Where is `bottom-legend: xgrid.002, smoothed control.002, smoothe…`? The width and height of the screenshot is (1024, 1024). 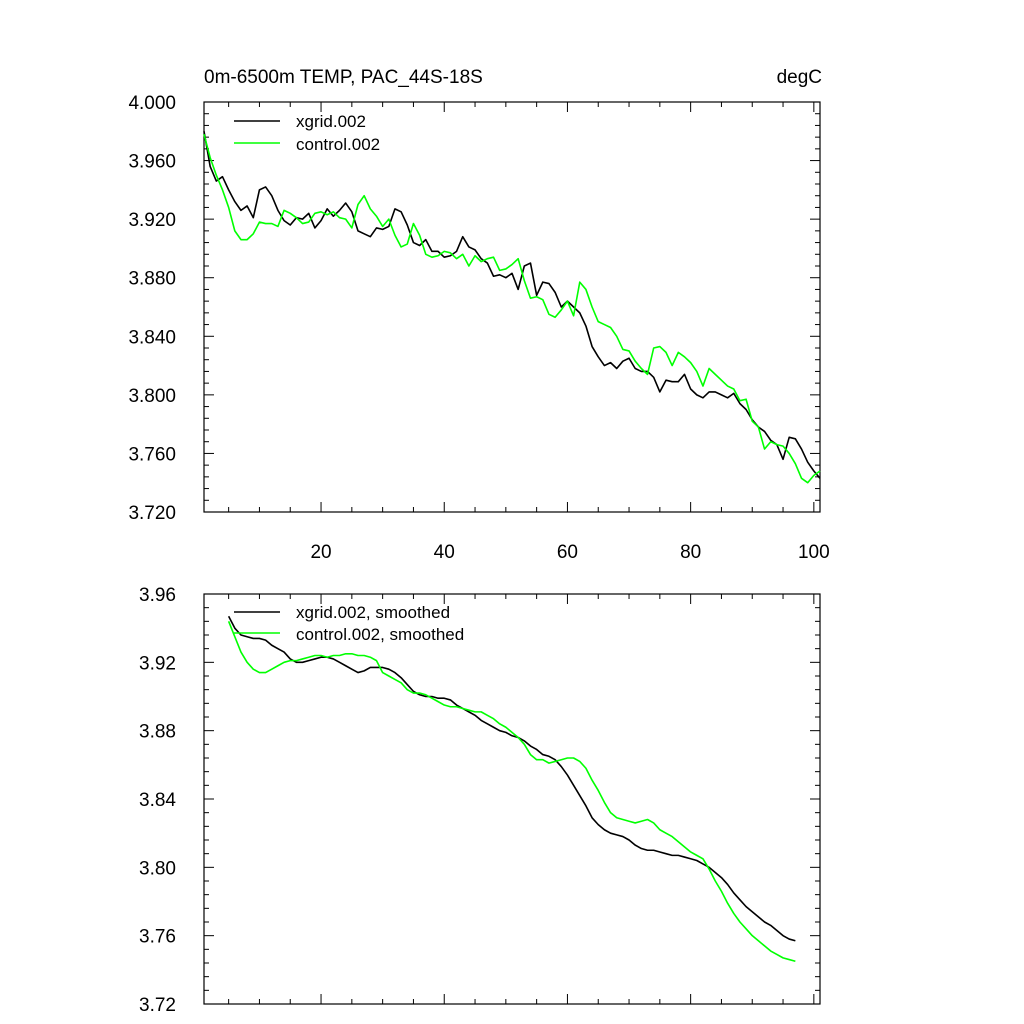 bottom-legend: xgrid.002, smoothed control.002, smoothe… is located at coordinates (349, 623).